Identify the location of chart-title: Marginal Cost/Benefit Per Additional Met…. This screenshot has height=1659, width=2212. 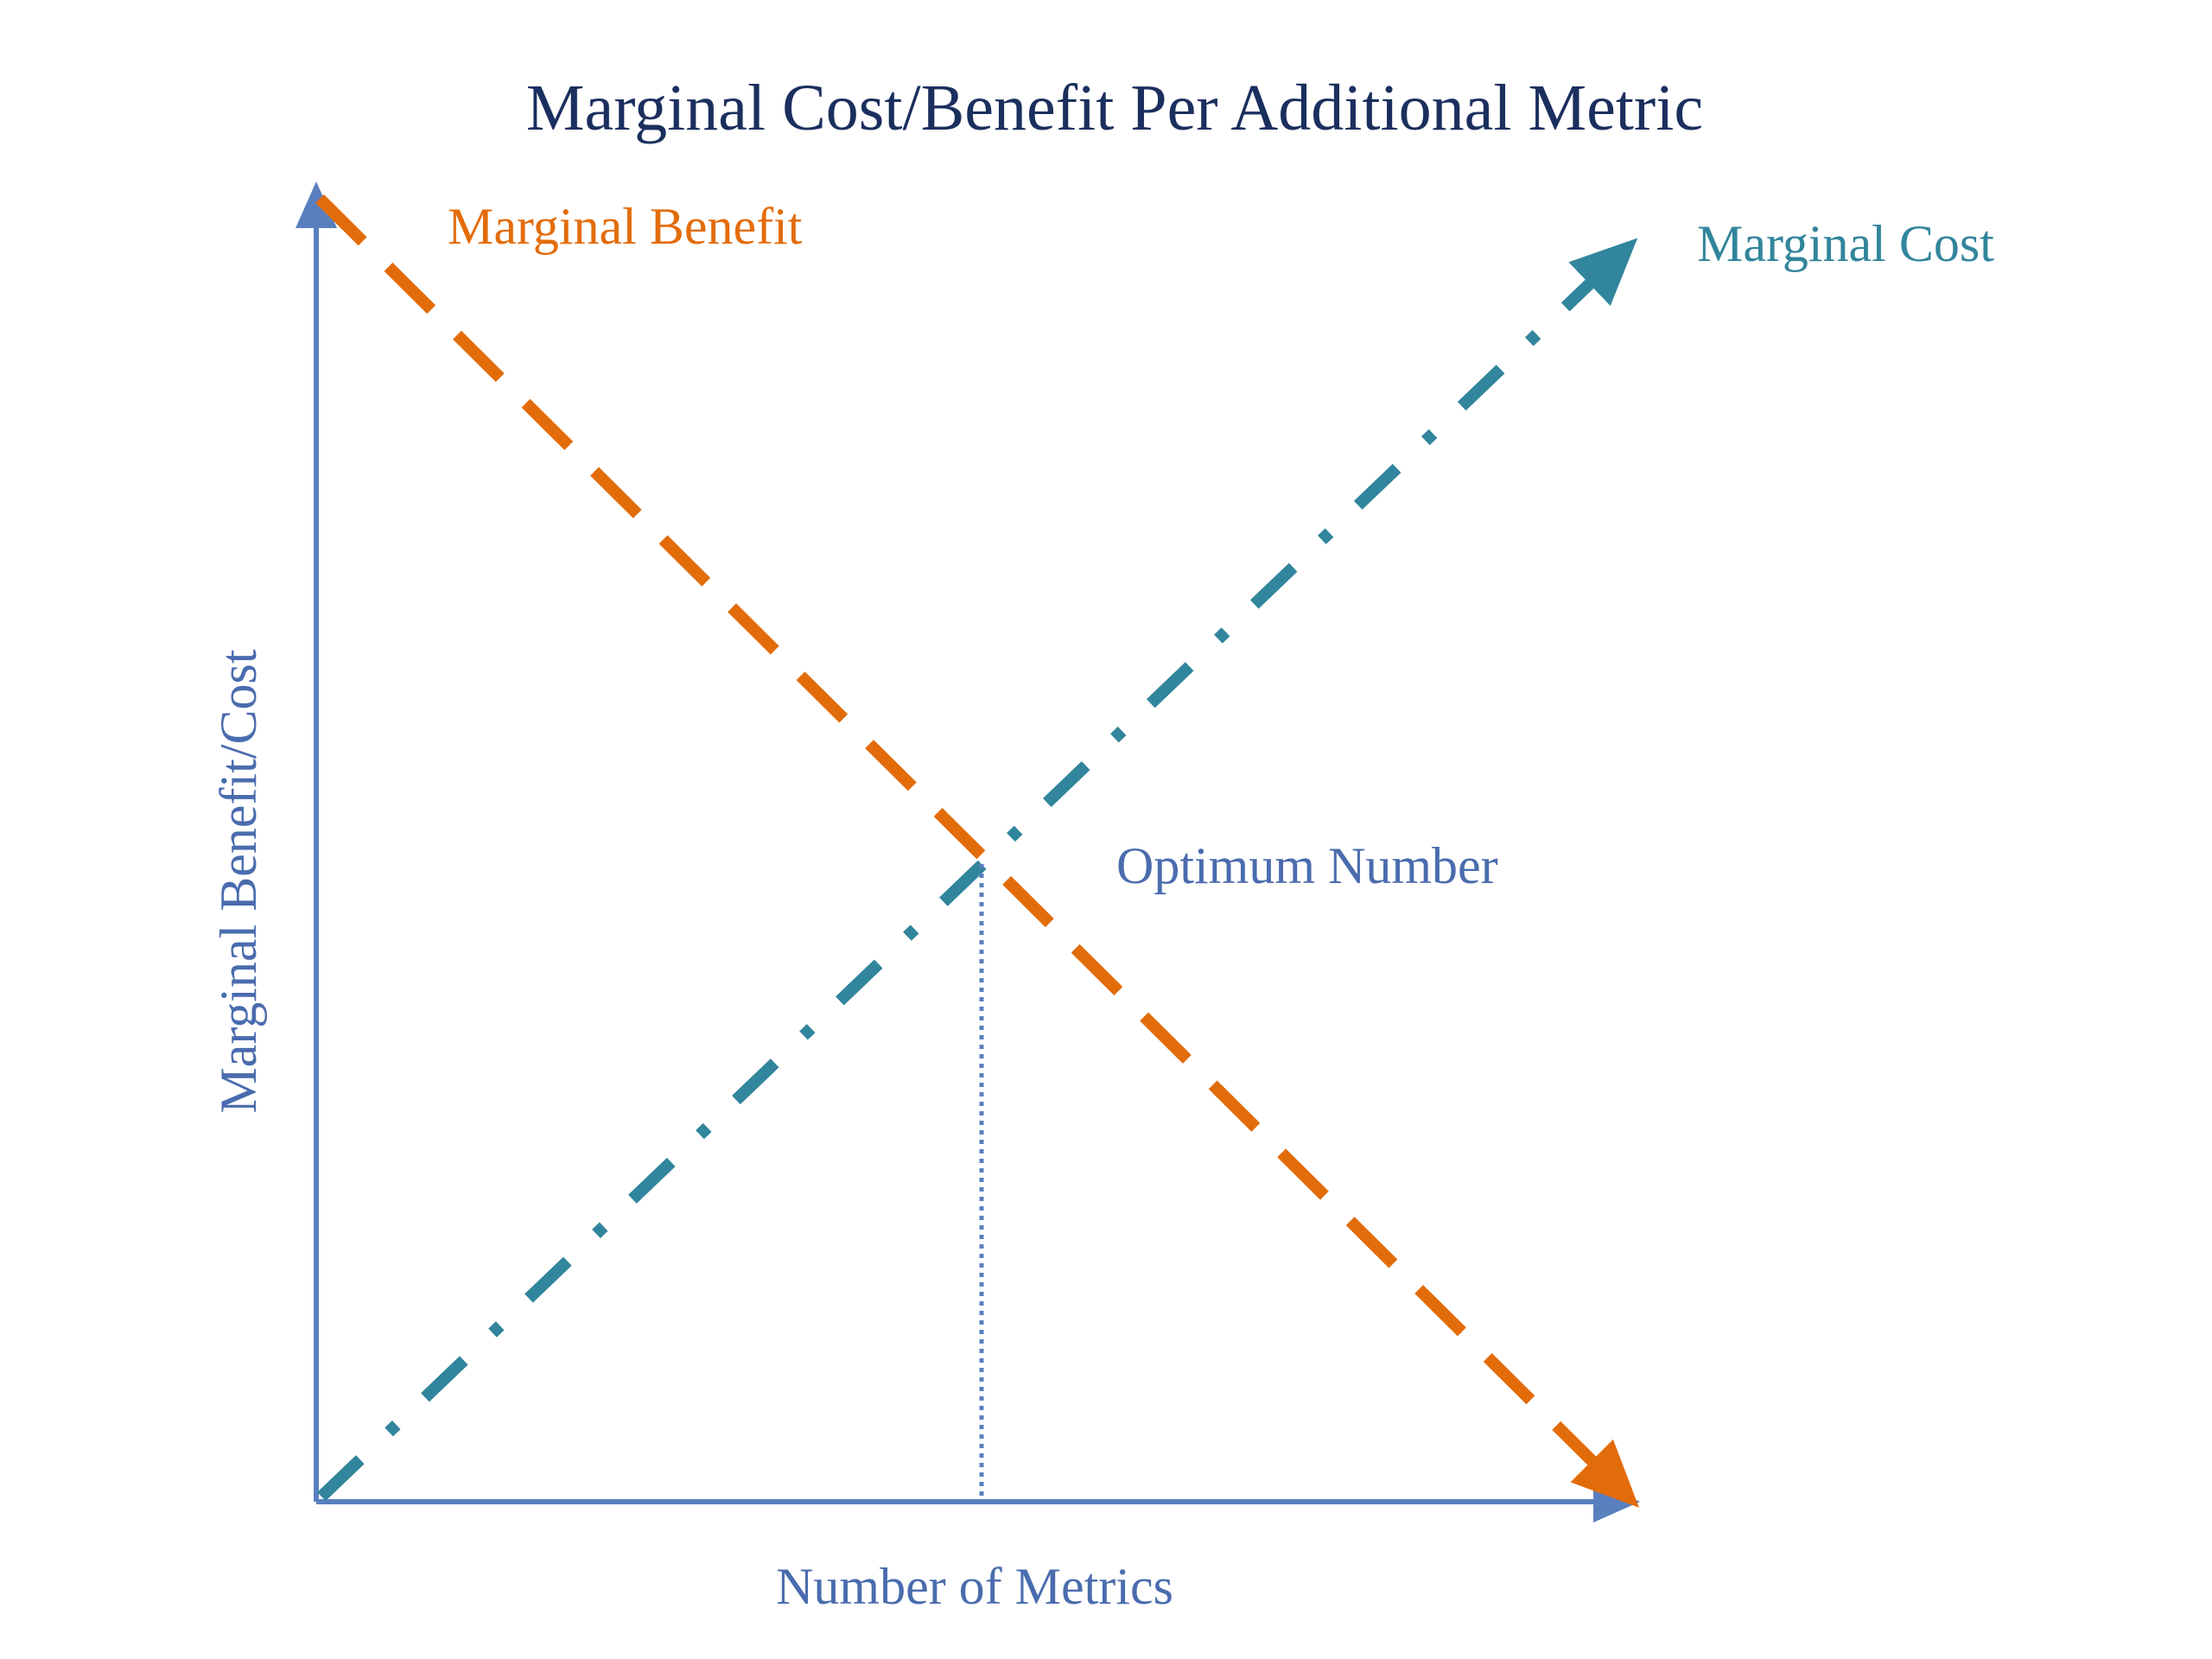
(1114, 108).